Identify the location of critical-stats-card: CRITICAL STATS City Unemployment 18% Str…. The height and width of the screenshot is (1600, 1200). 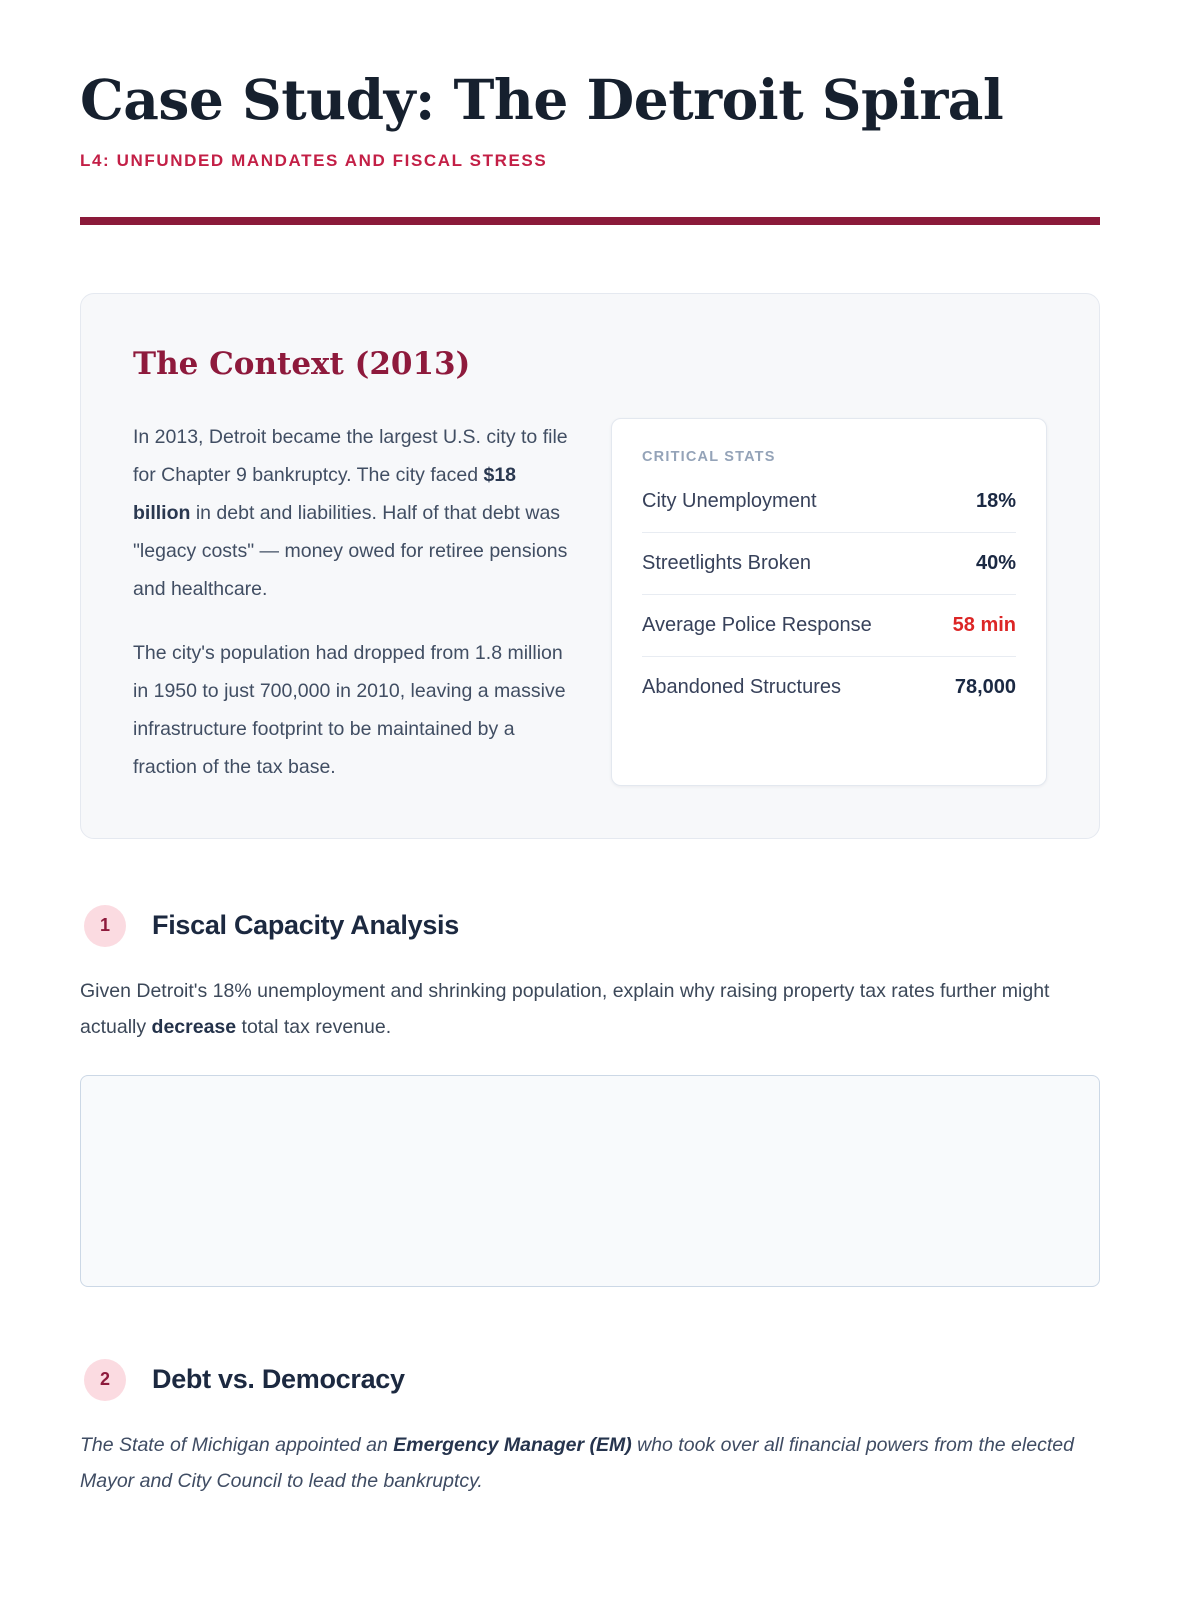
(829, 601).